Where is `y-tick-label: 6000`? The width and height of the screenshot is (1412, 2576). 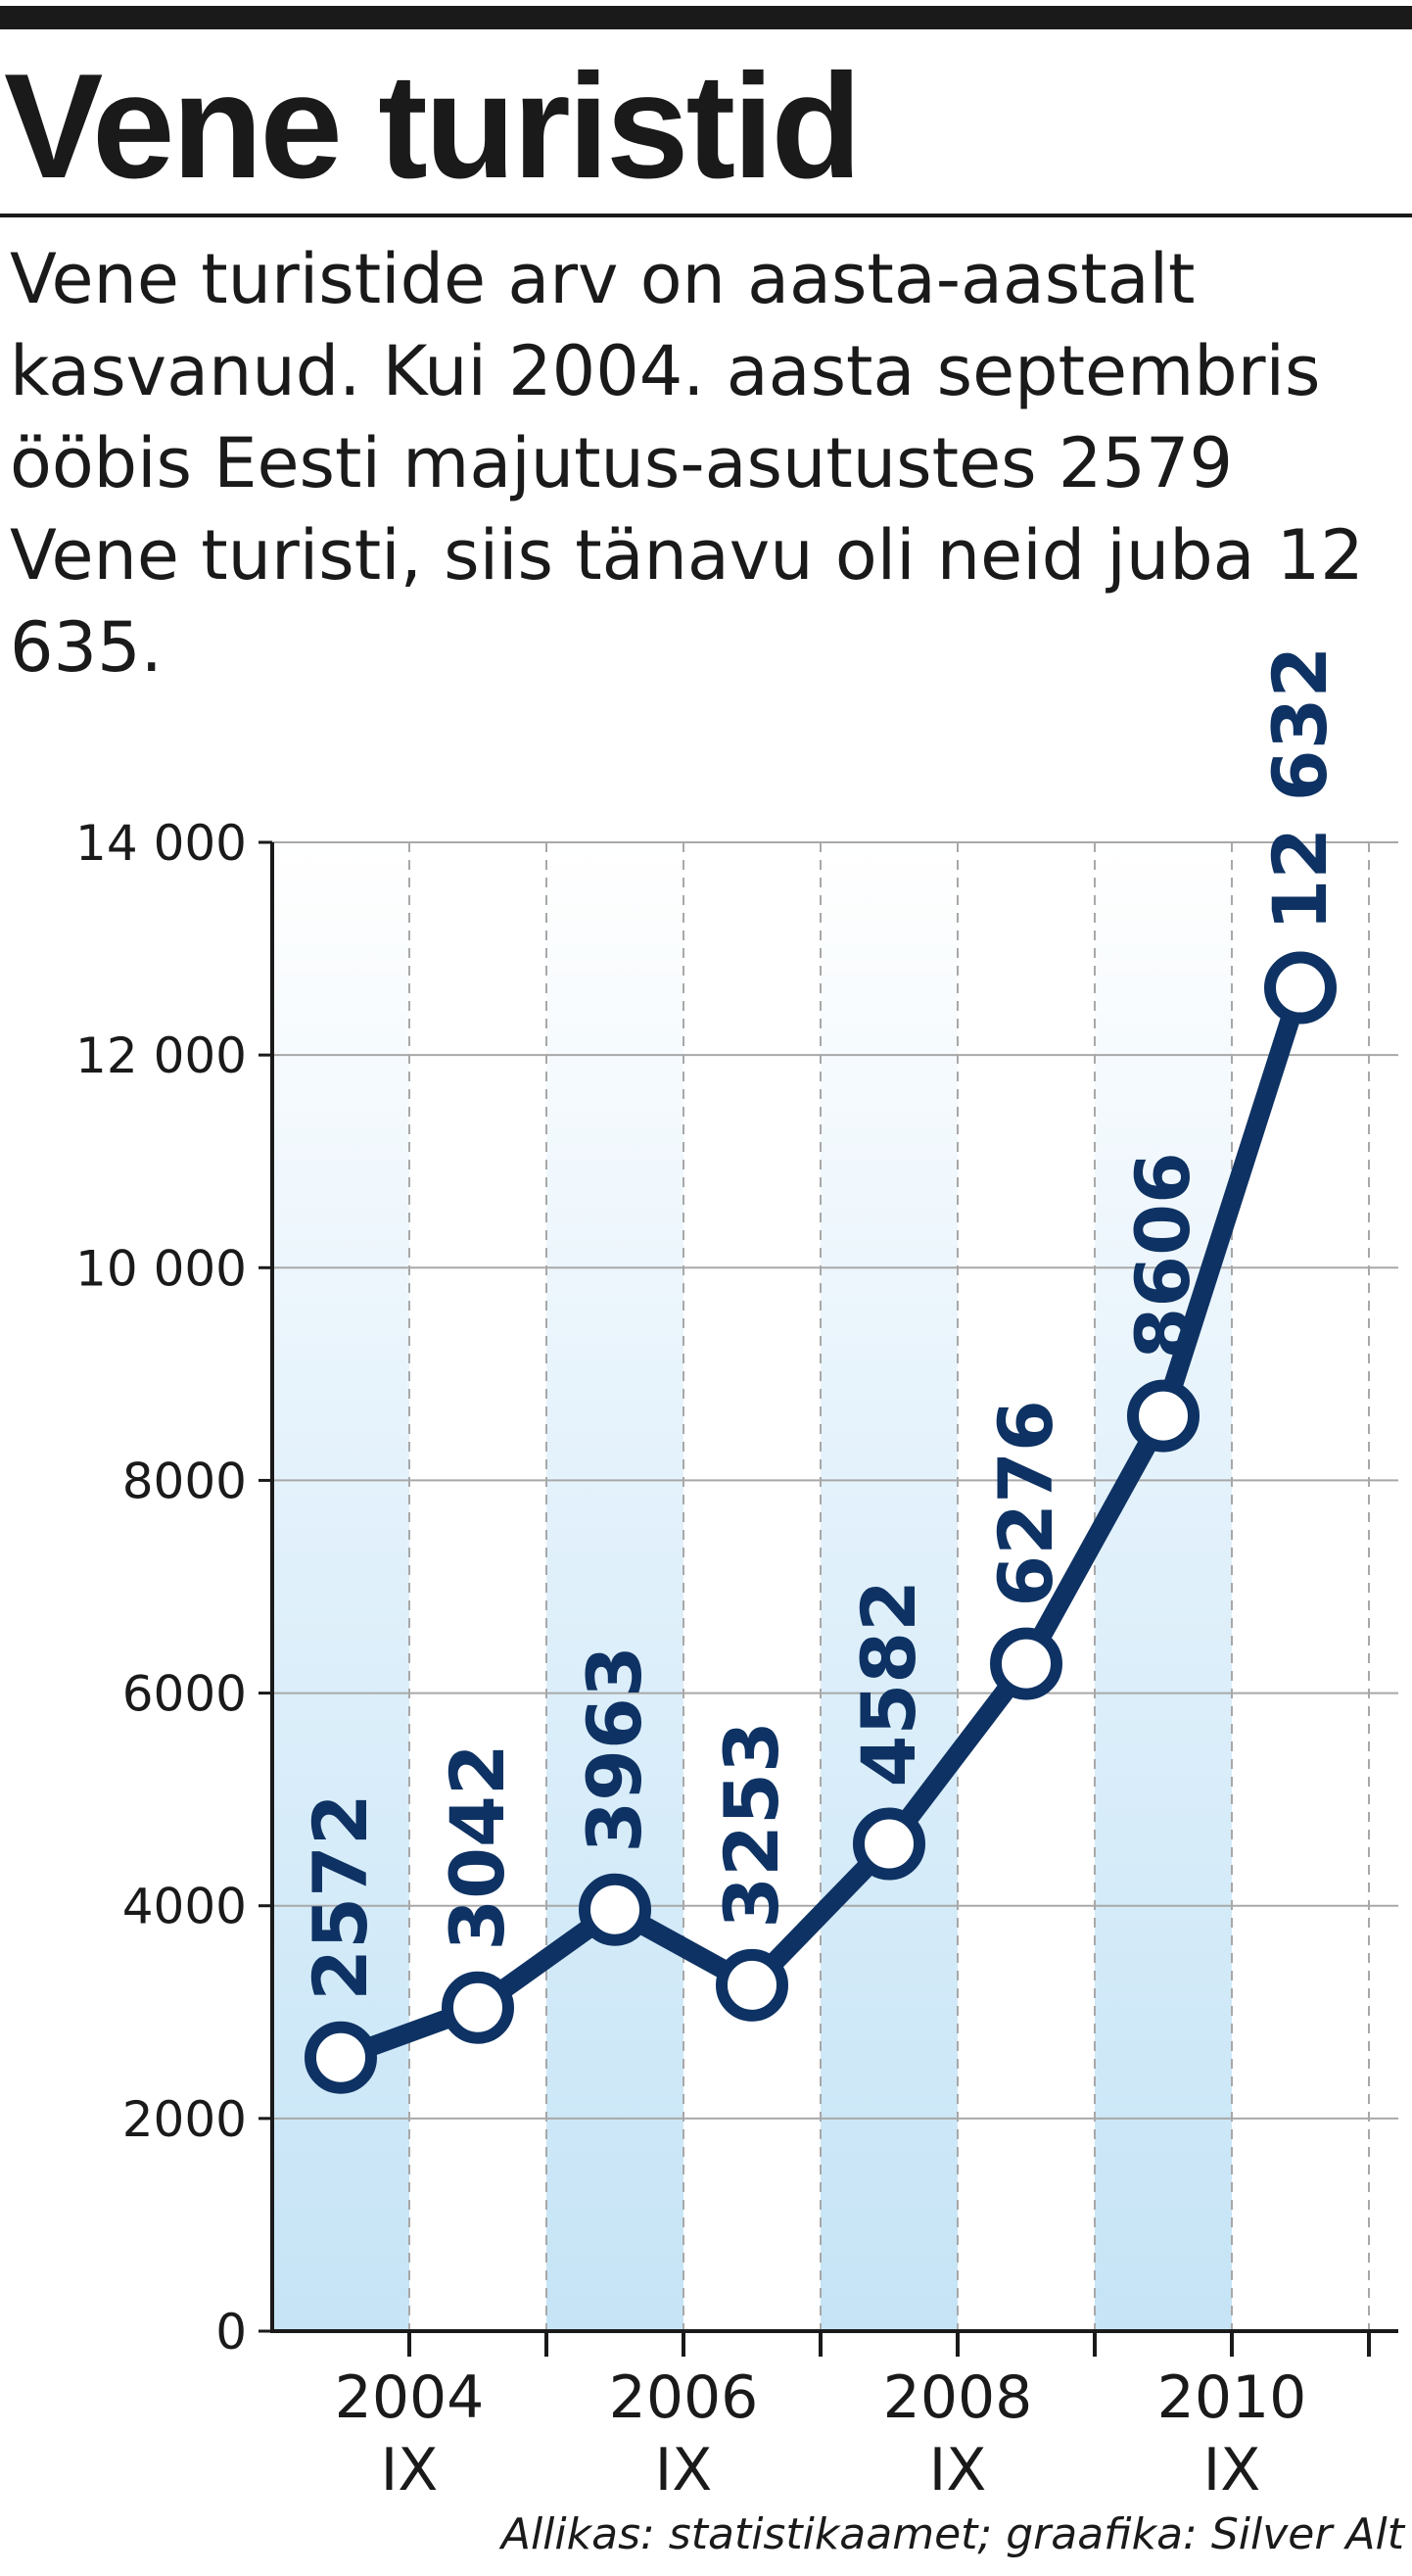
y-tick-label: 6000 is located at coordinates (184, 1695).